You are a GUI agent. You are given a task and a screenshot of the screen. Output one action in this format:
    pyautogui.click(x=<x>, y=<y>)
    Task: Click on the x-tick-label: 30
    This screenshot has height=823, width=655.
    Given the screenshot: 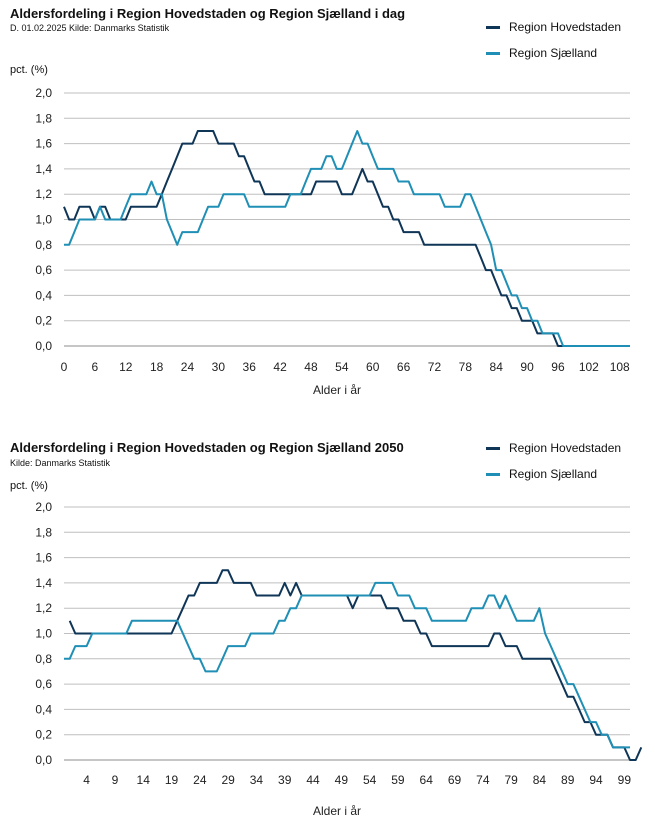 What is the action you would take?
    pyautogui.click(x=219, y=367)
    